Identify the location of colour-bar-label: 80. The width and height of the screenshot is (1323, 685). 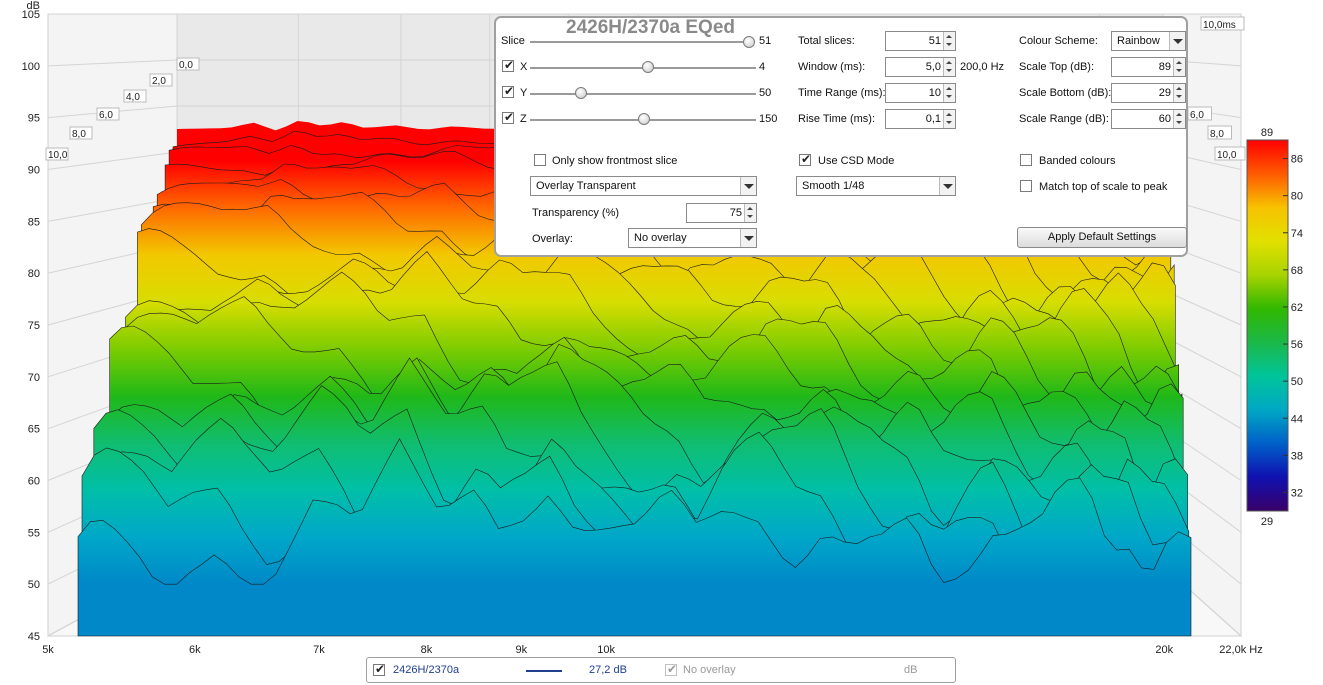
(1297, 197).